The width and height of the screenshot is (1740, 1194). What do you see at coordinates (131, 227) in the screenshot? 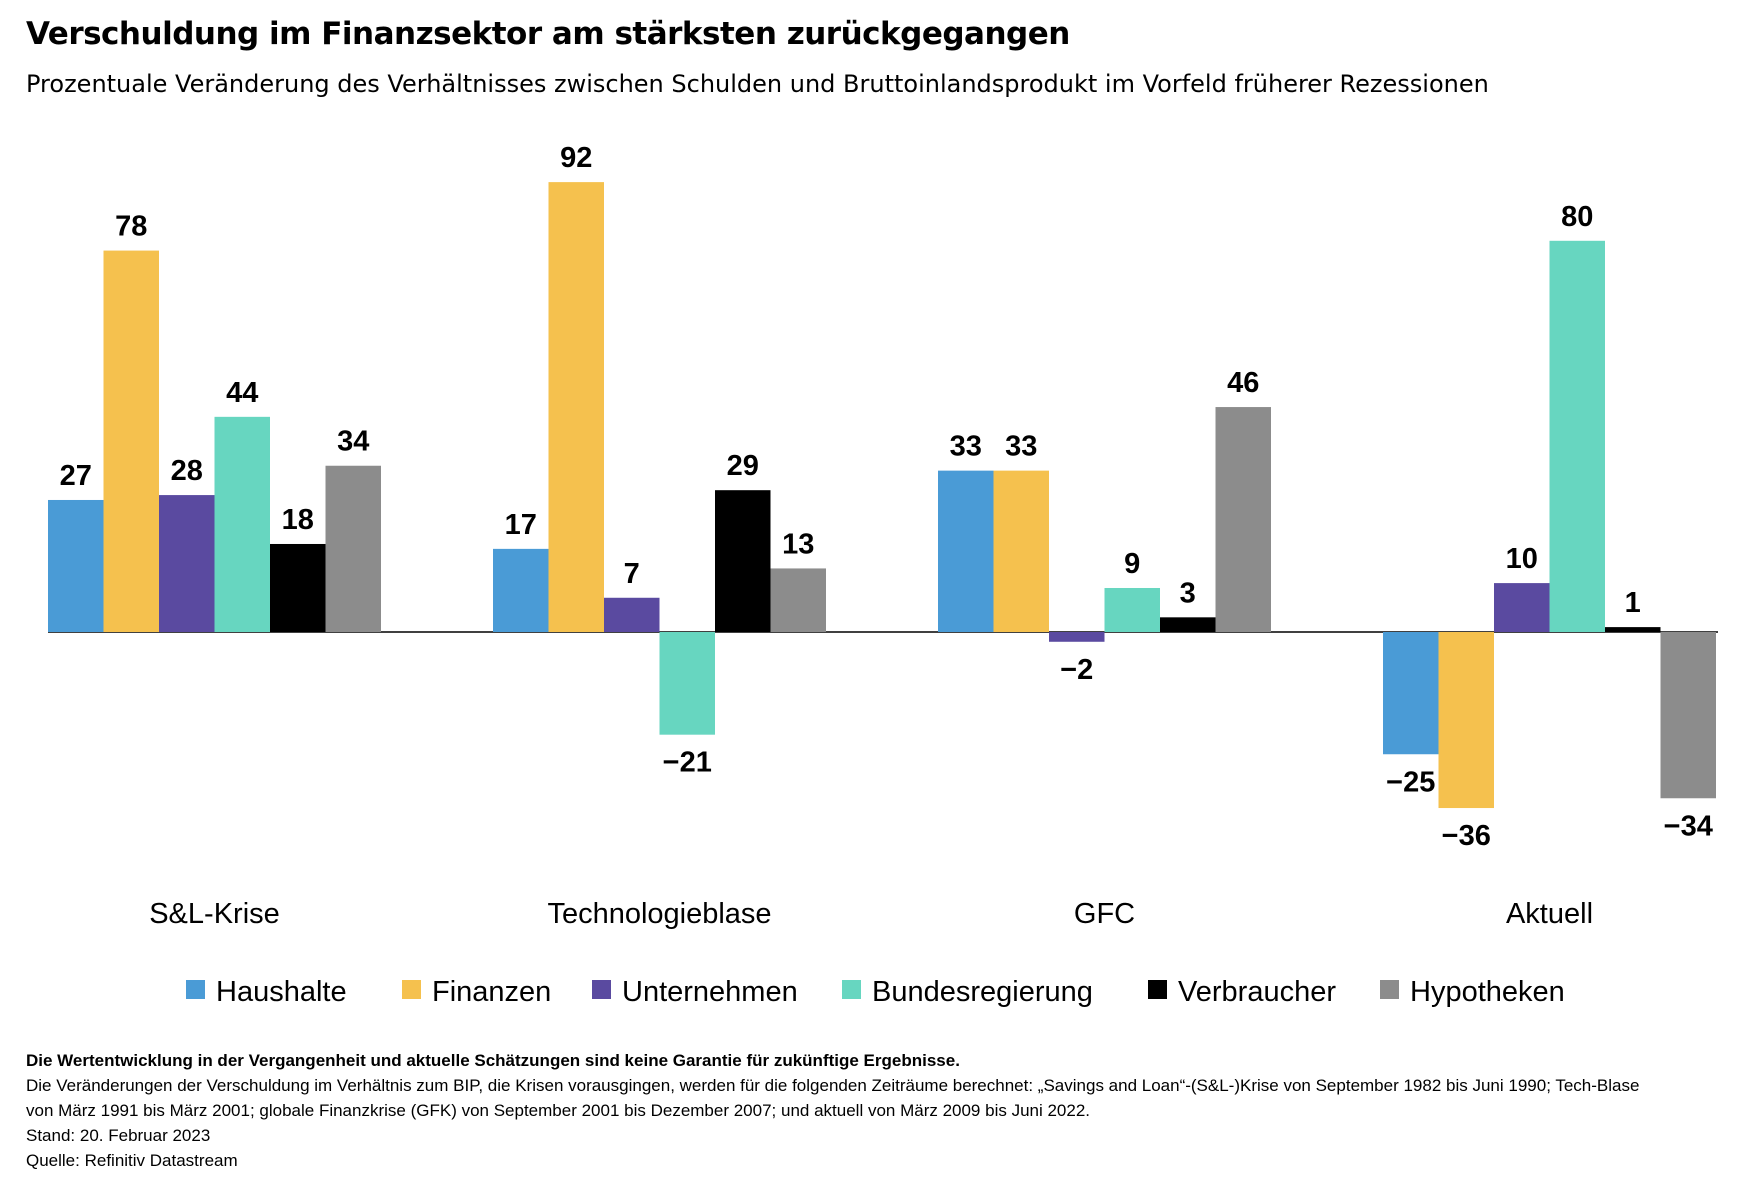
I see `bar-value-label: 78` at bounding box center [131, 227].